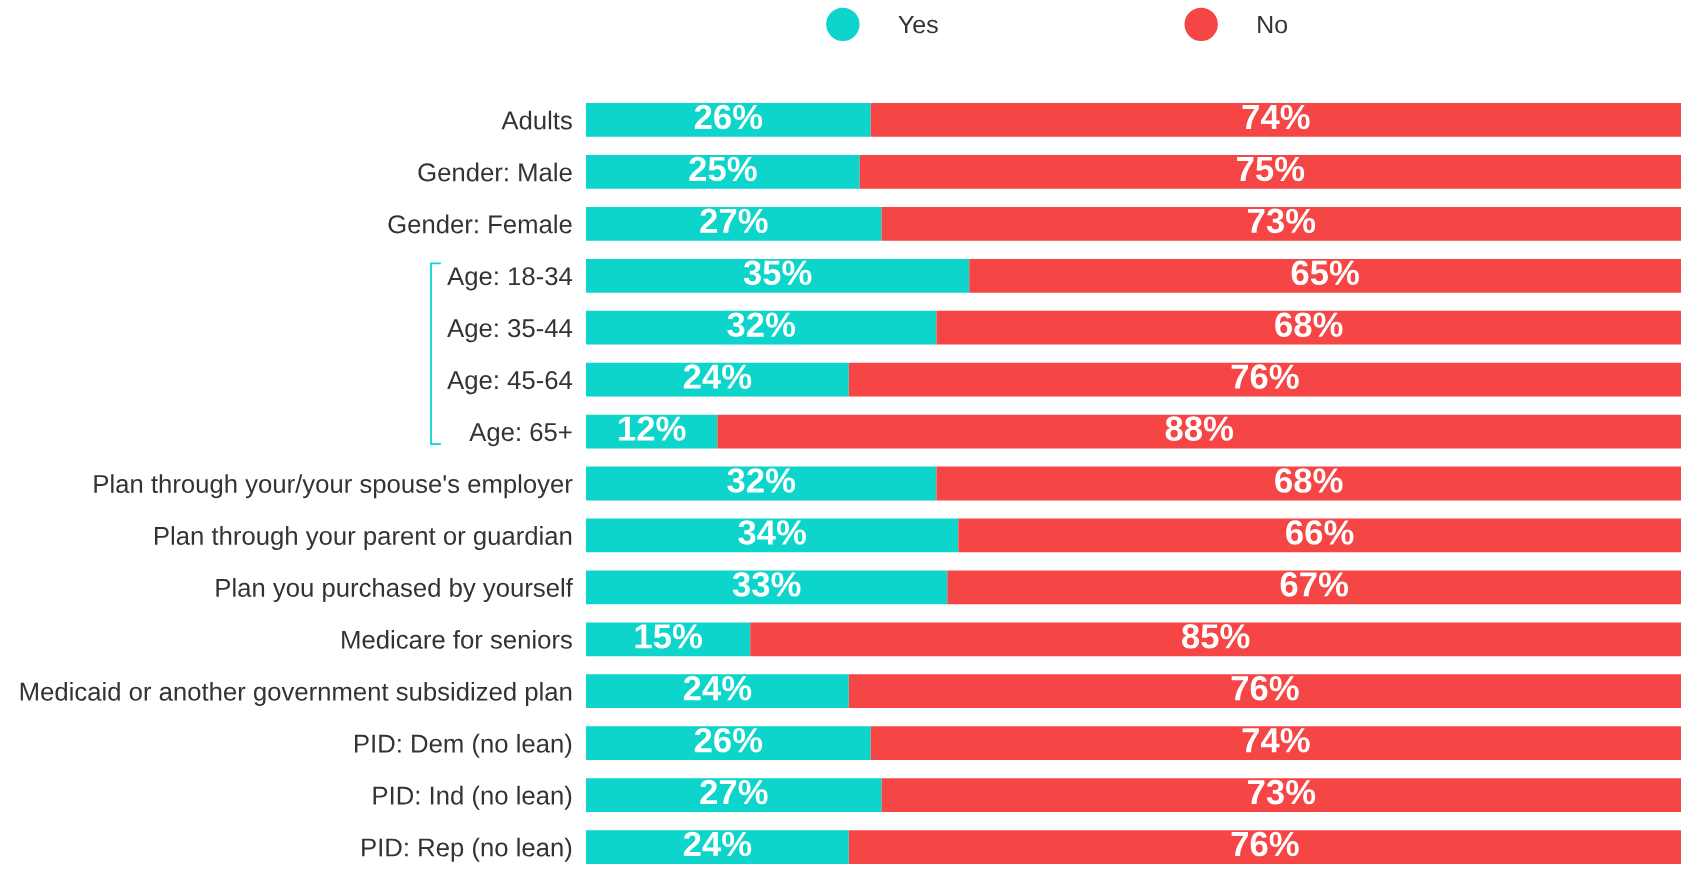 This screenshot has height=873, width=1691. I want to click on y-tick-label: Age: 65+, so click(520, 434).